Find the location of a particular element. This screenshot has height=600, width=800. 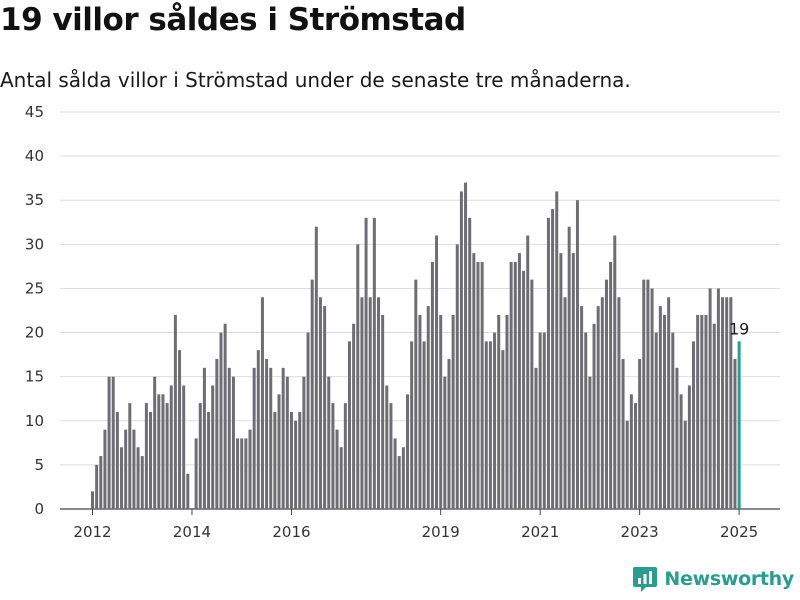

y-tick-label: 30 is located at coordinates (34, 244).